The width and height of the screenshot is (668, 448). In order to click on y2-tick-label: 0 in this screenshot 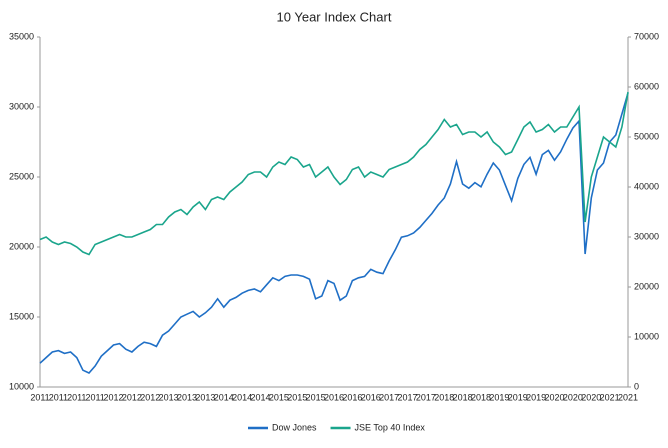, I will do `click(636, 386)`.